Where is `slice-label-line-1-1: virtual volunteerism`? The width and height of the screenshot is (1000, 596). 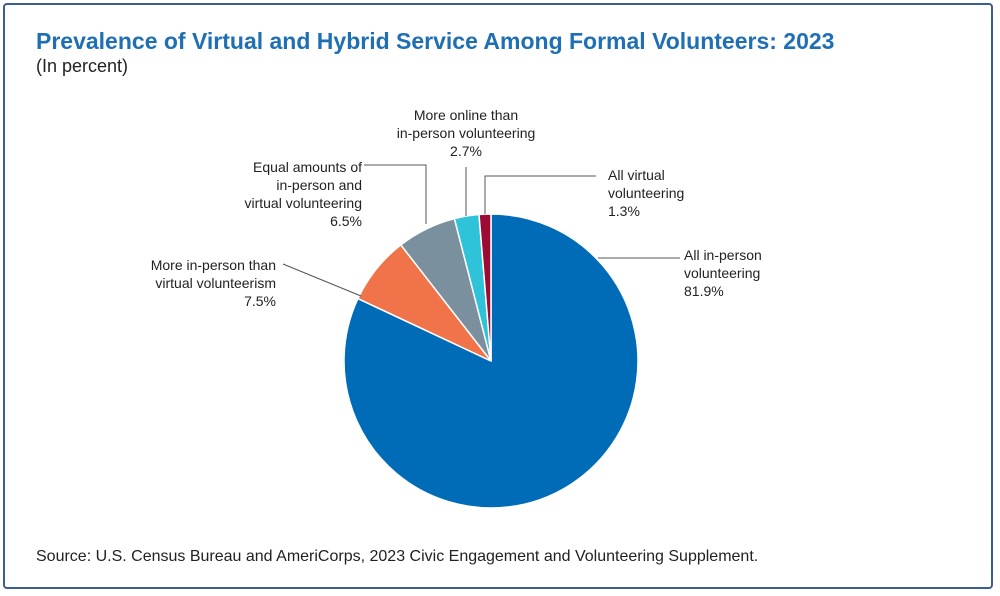
slice-label-line-1-1: virtual volunteerism is located at coordinates (215, 283).